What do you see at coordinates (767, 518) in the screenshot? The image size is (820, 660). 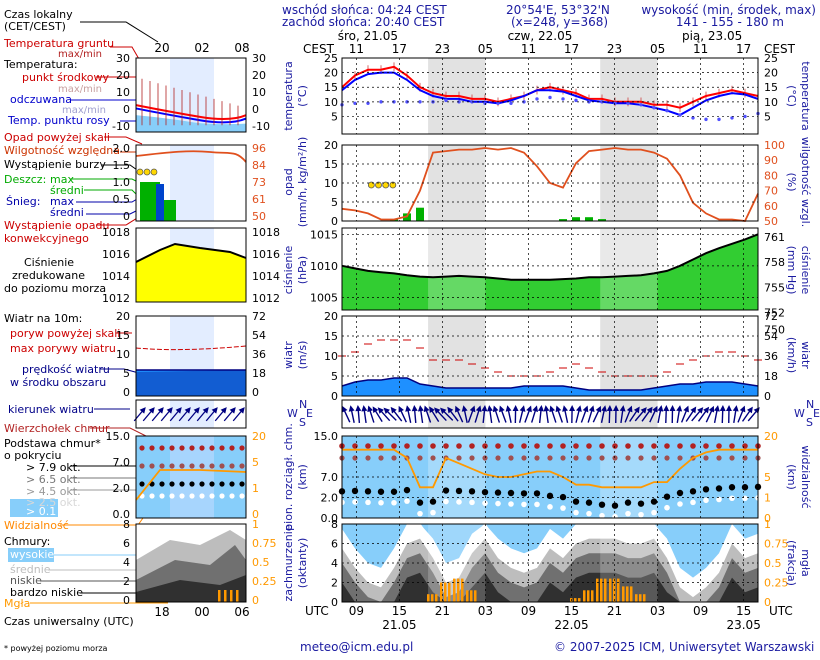 I see `tick-visib-right: 0` at bounding box center [767, 518].